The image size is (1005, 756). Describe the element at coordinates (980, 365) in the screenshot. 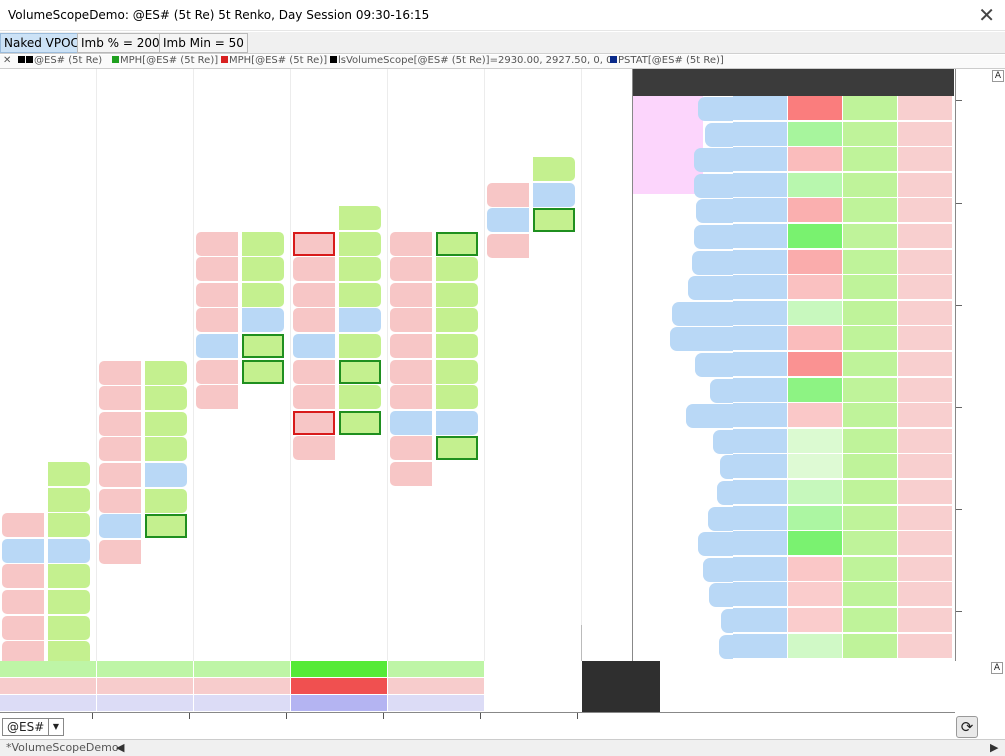

I see `price-axis: A` at that location.